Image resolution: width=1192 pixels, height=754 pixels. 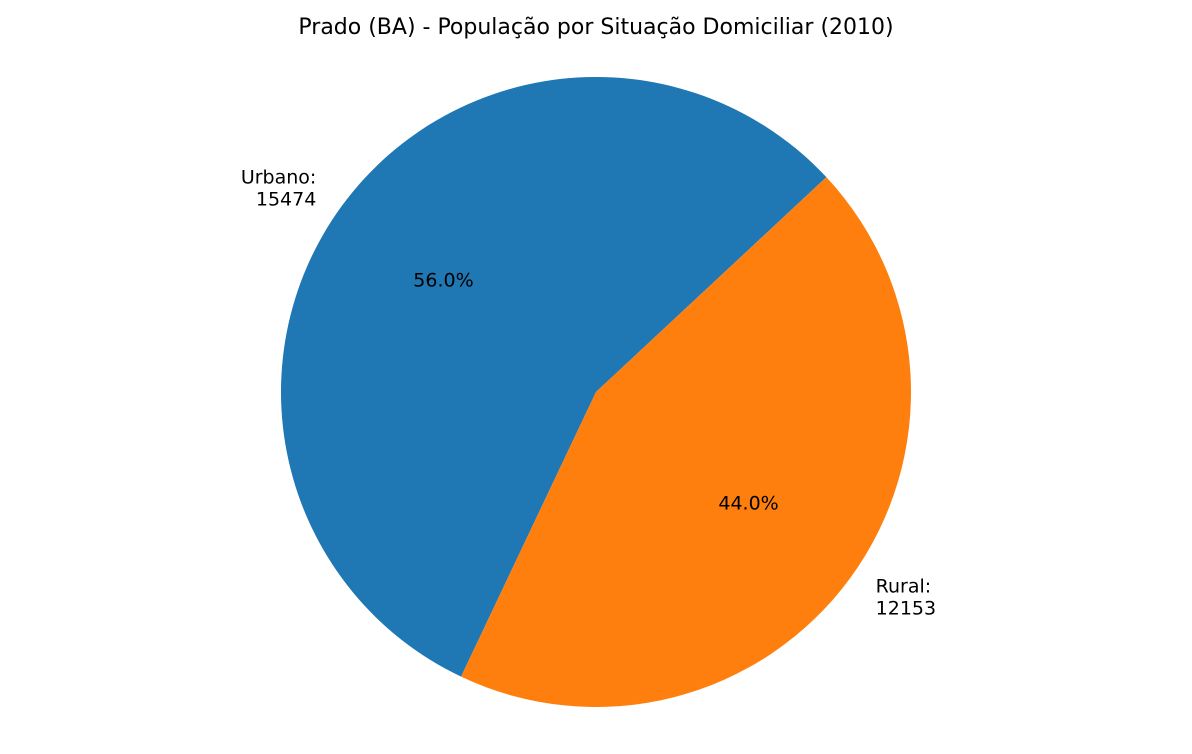 I want to click on slice-value: 15474, so click(x=286, y=199).